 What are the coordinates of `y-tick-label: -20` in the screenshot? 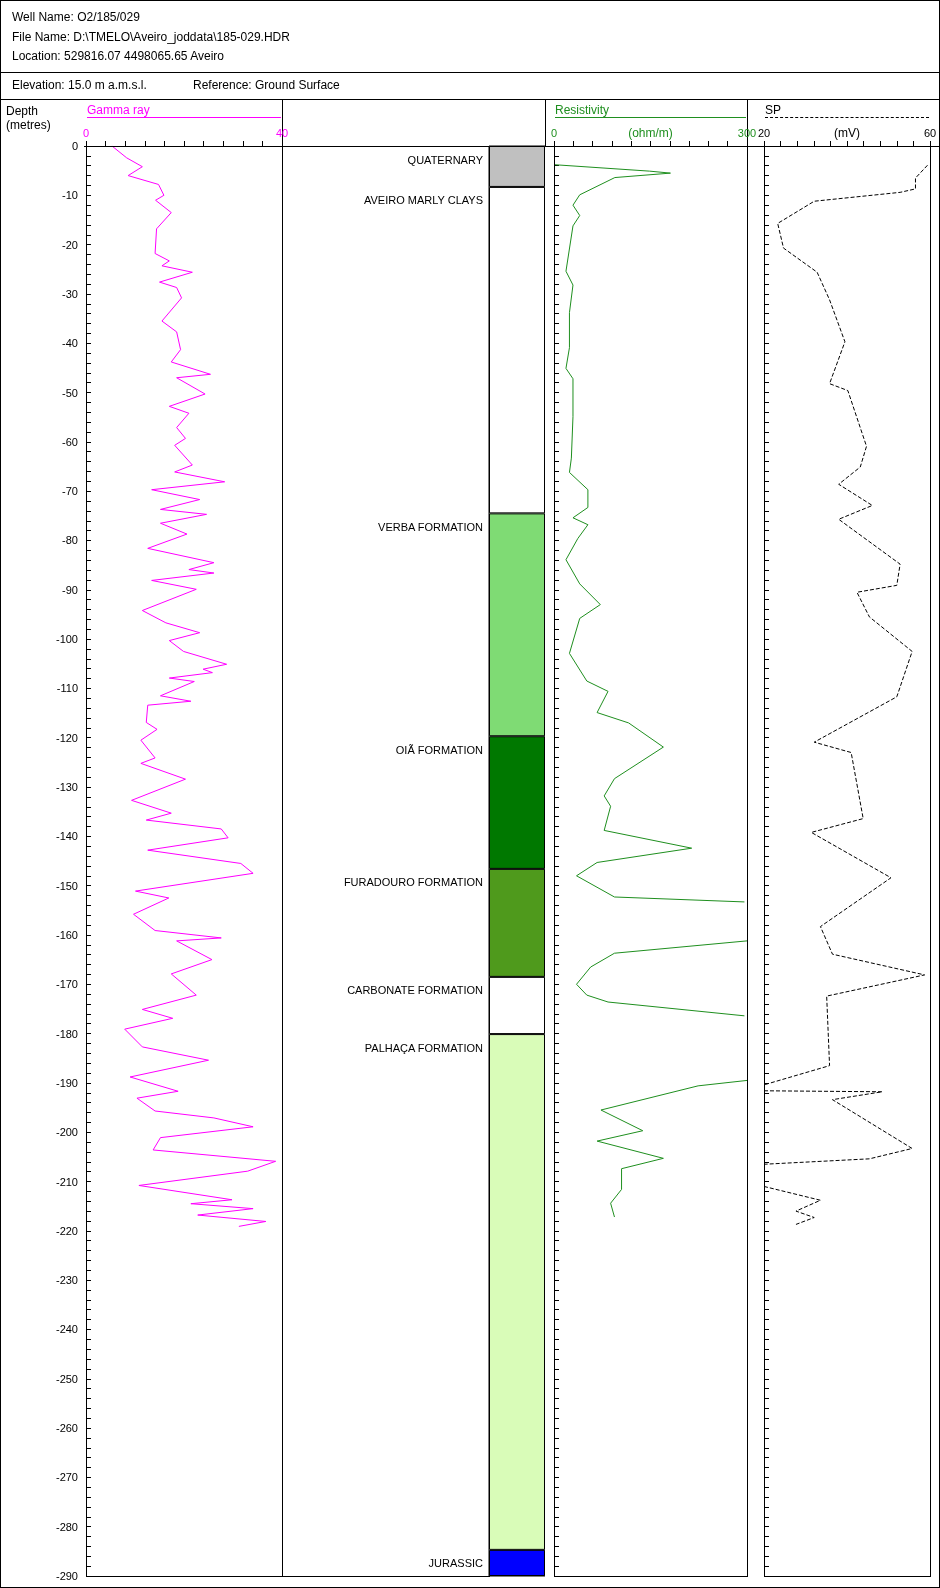 It's located at (70, 244).